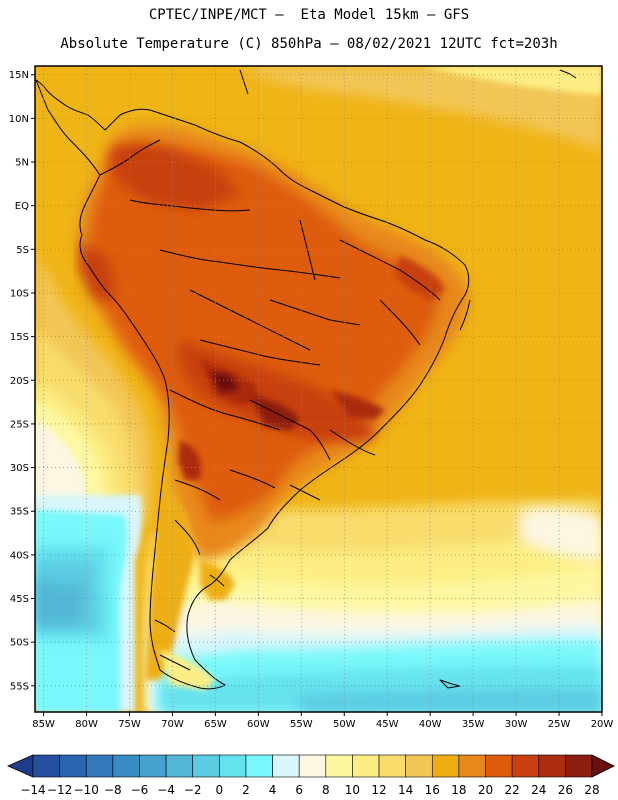 The width and height of the screenshot is (618, 800). What do you see at coordinates (140, 790) in the screenshot?
I see `colorbar-label: −6` at bounding box center [140, 790].